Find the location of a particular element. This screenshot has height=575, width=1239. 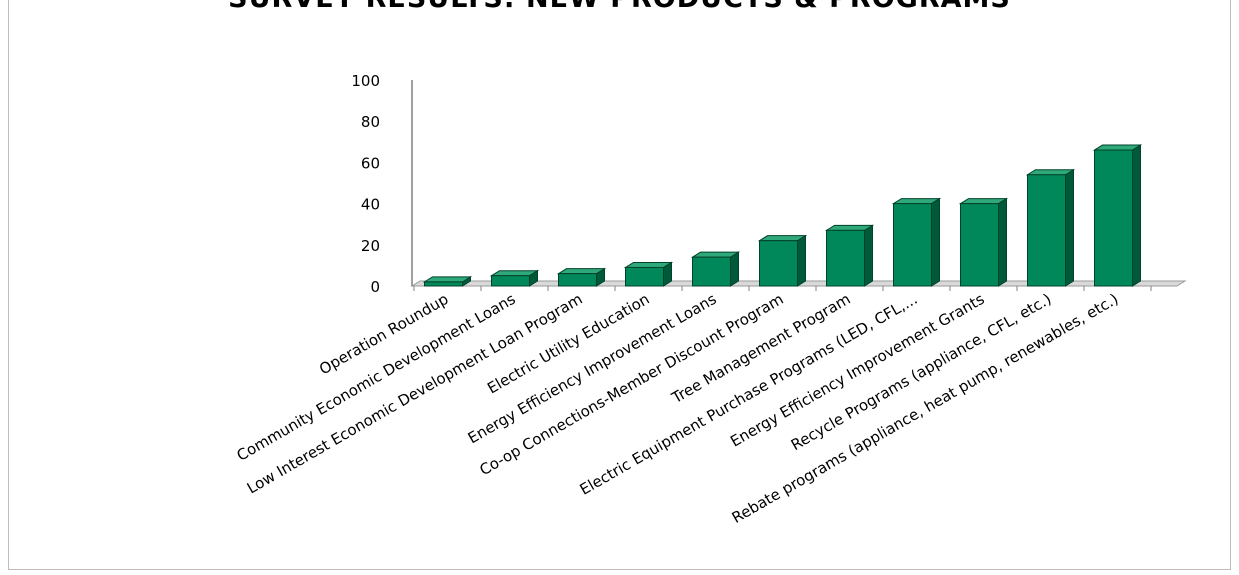

y-tick-label: 100 is located at coordinates (365, 81).